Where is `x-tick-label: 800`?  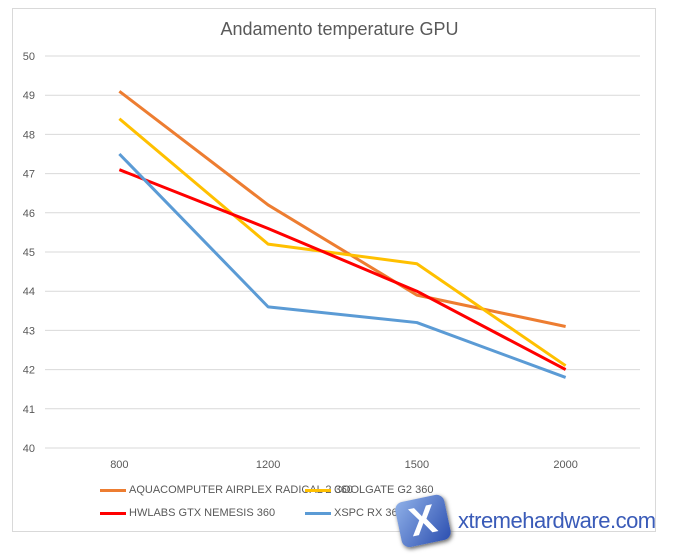 x-tick-label: 800 is located at coordinates (119, 465).